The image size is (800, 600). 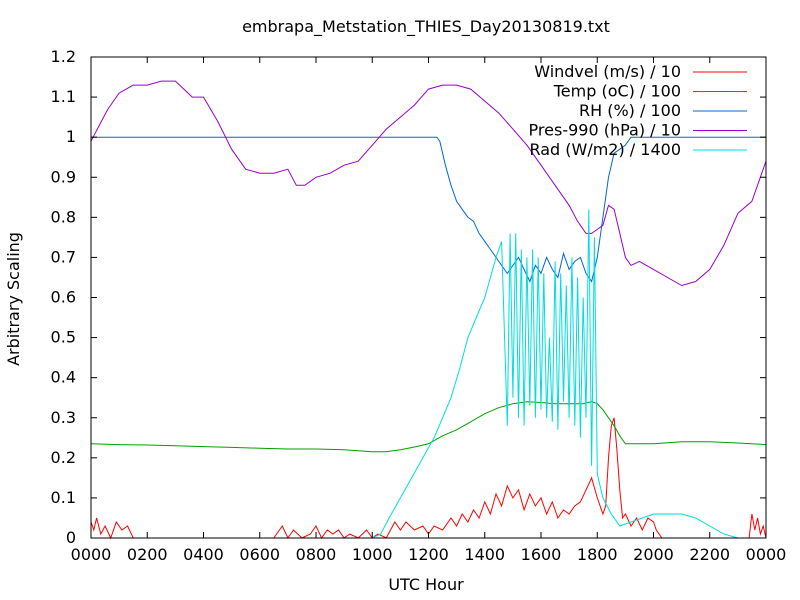 I want to click on y-tick-label: 1.2, so click(x=63, y=56).